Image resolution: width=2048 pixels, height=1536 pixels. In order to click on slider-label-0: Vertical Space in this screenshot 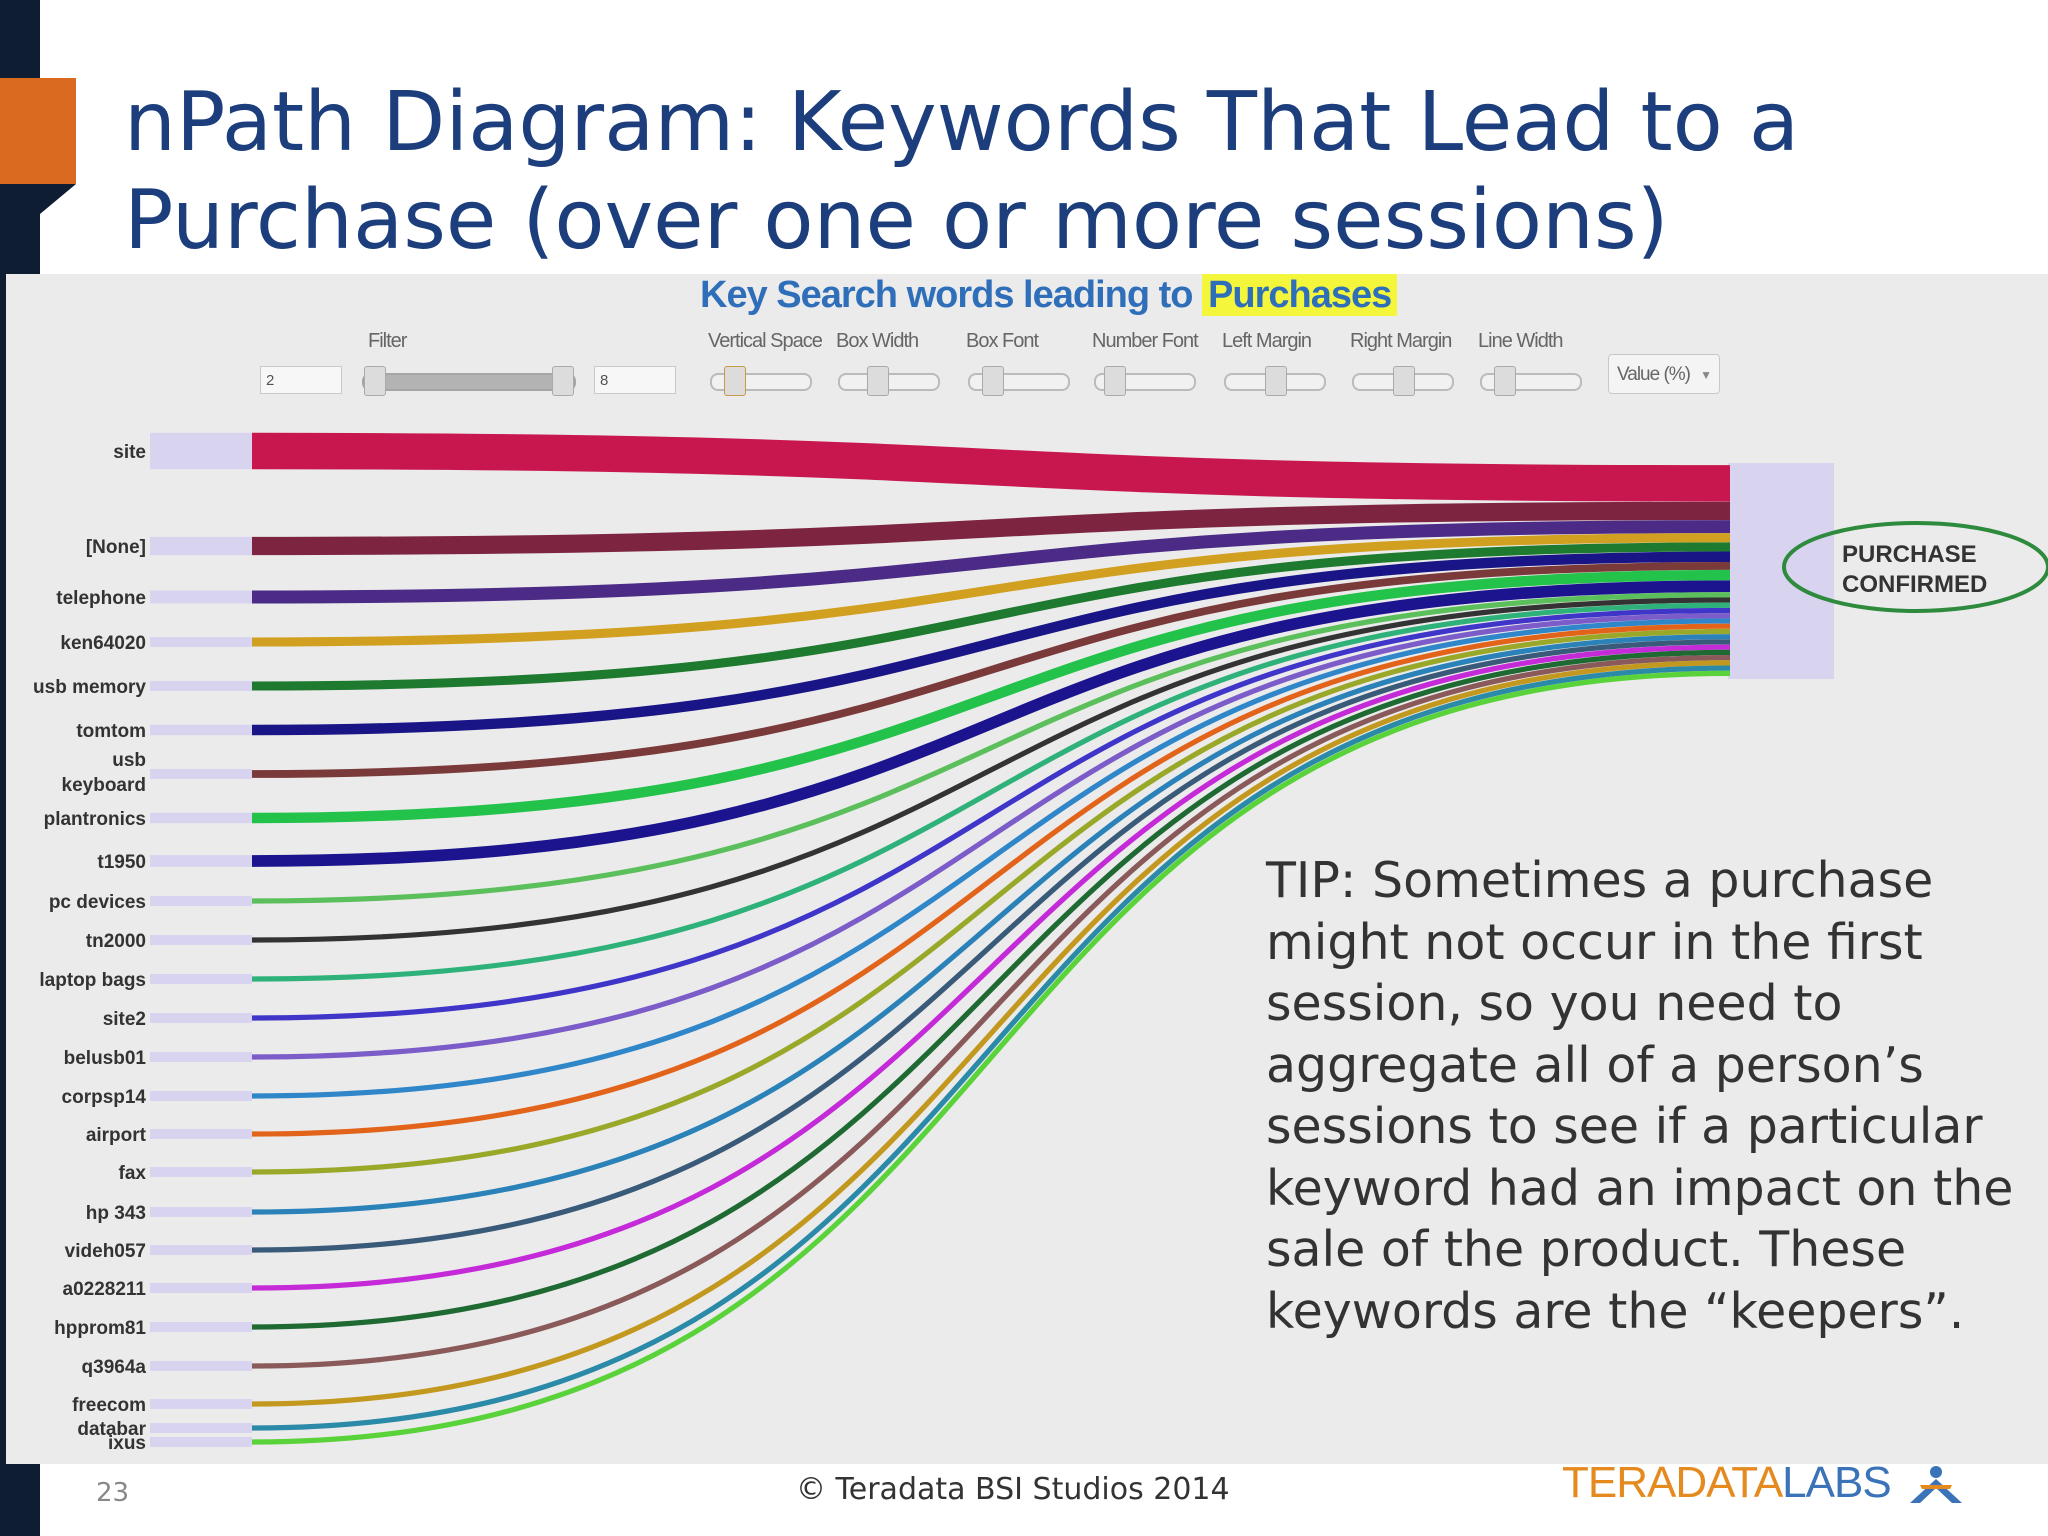, I will do `click(765, 341)`.